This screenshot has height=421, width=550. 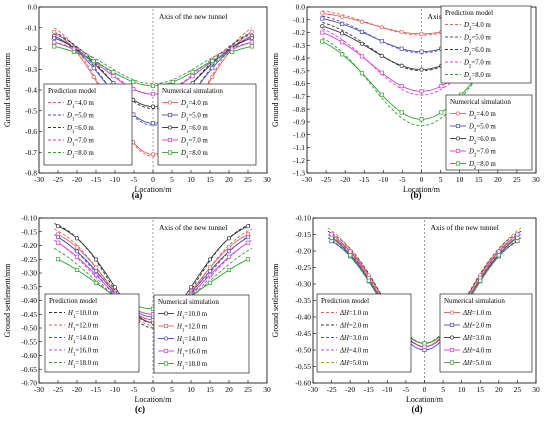 I want to click on legend-entry: D1=5.0 m, so click(x=194, y=118).